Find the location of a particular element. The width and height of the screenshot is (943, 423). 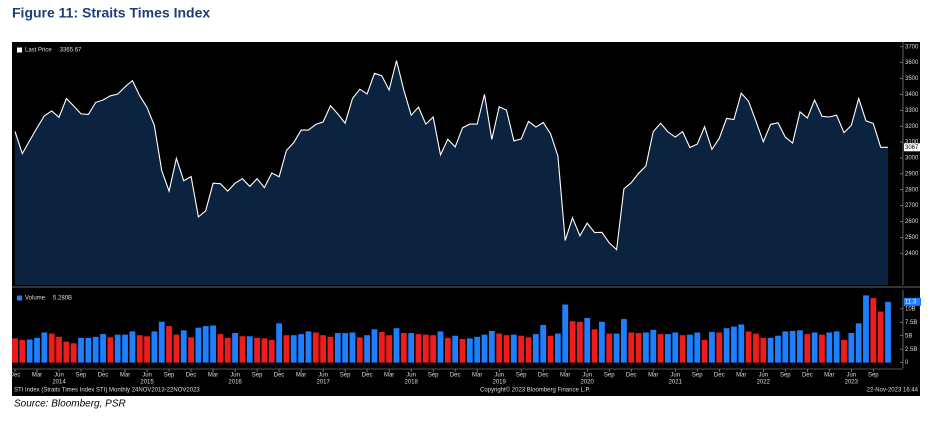

x-year-label: 2014 is located at coordinates (59, 383).